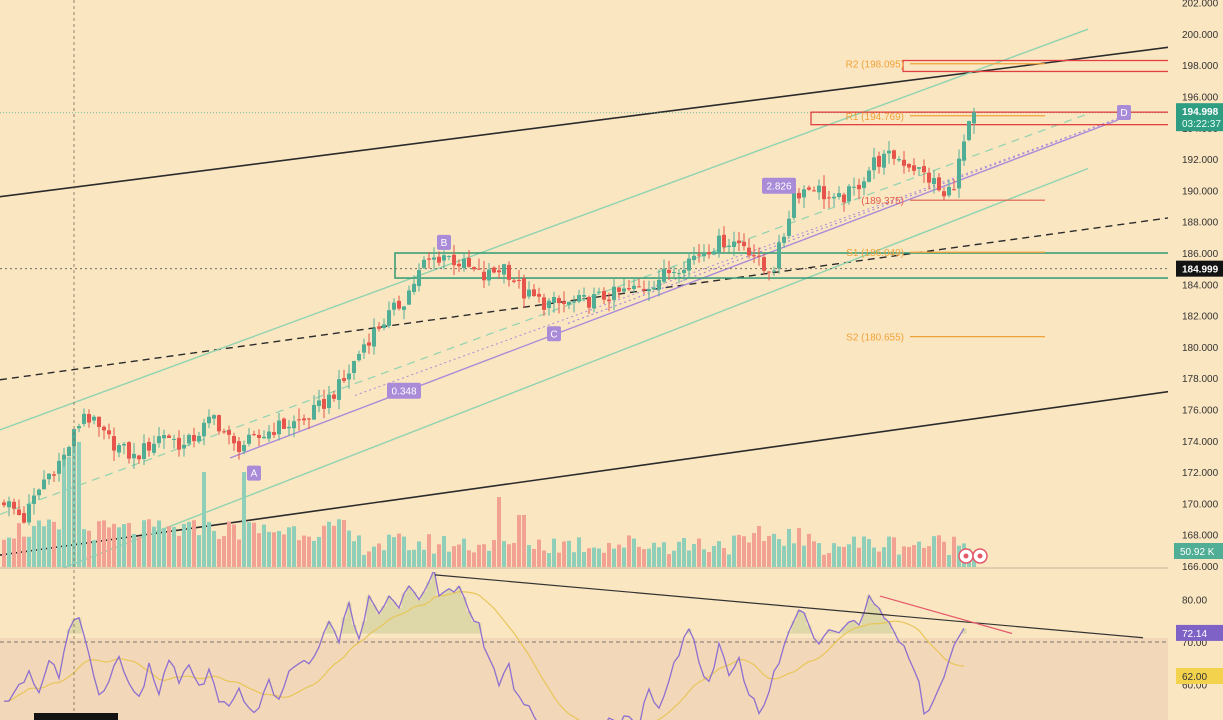  I want to click on rsi-tick-label: 80.00, so click(1194, 601).